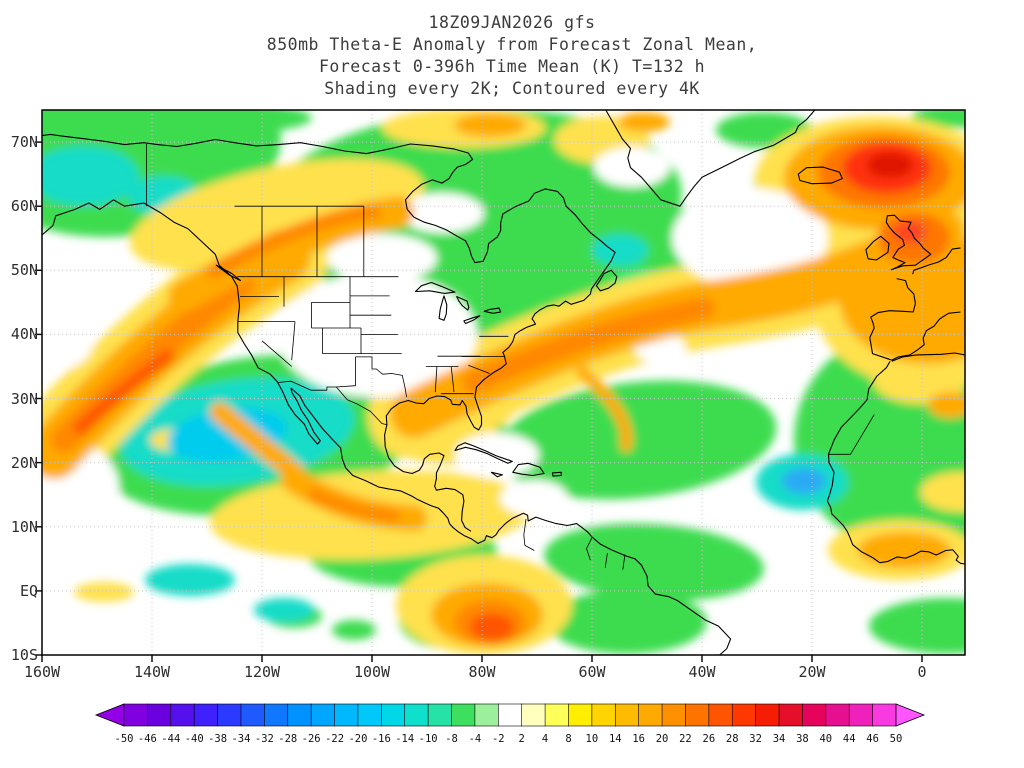 Image resolution: width=1024 pixels, height=768 pixels. Describe the element at coordinates (124, 739) in the screenshot. I see `svg-text: -50` at that location.